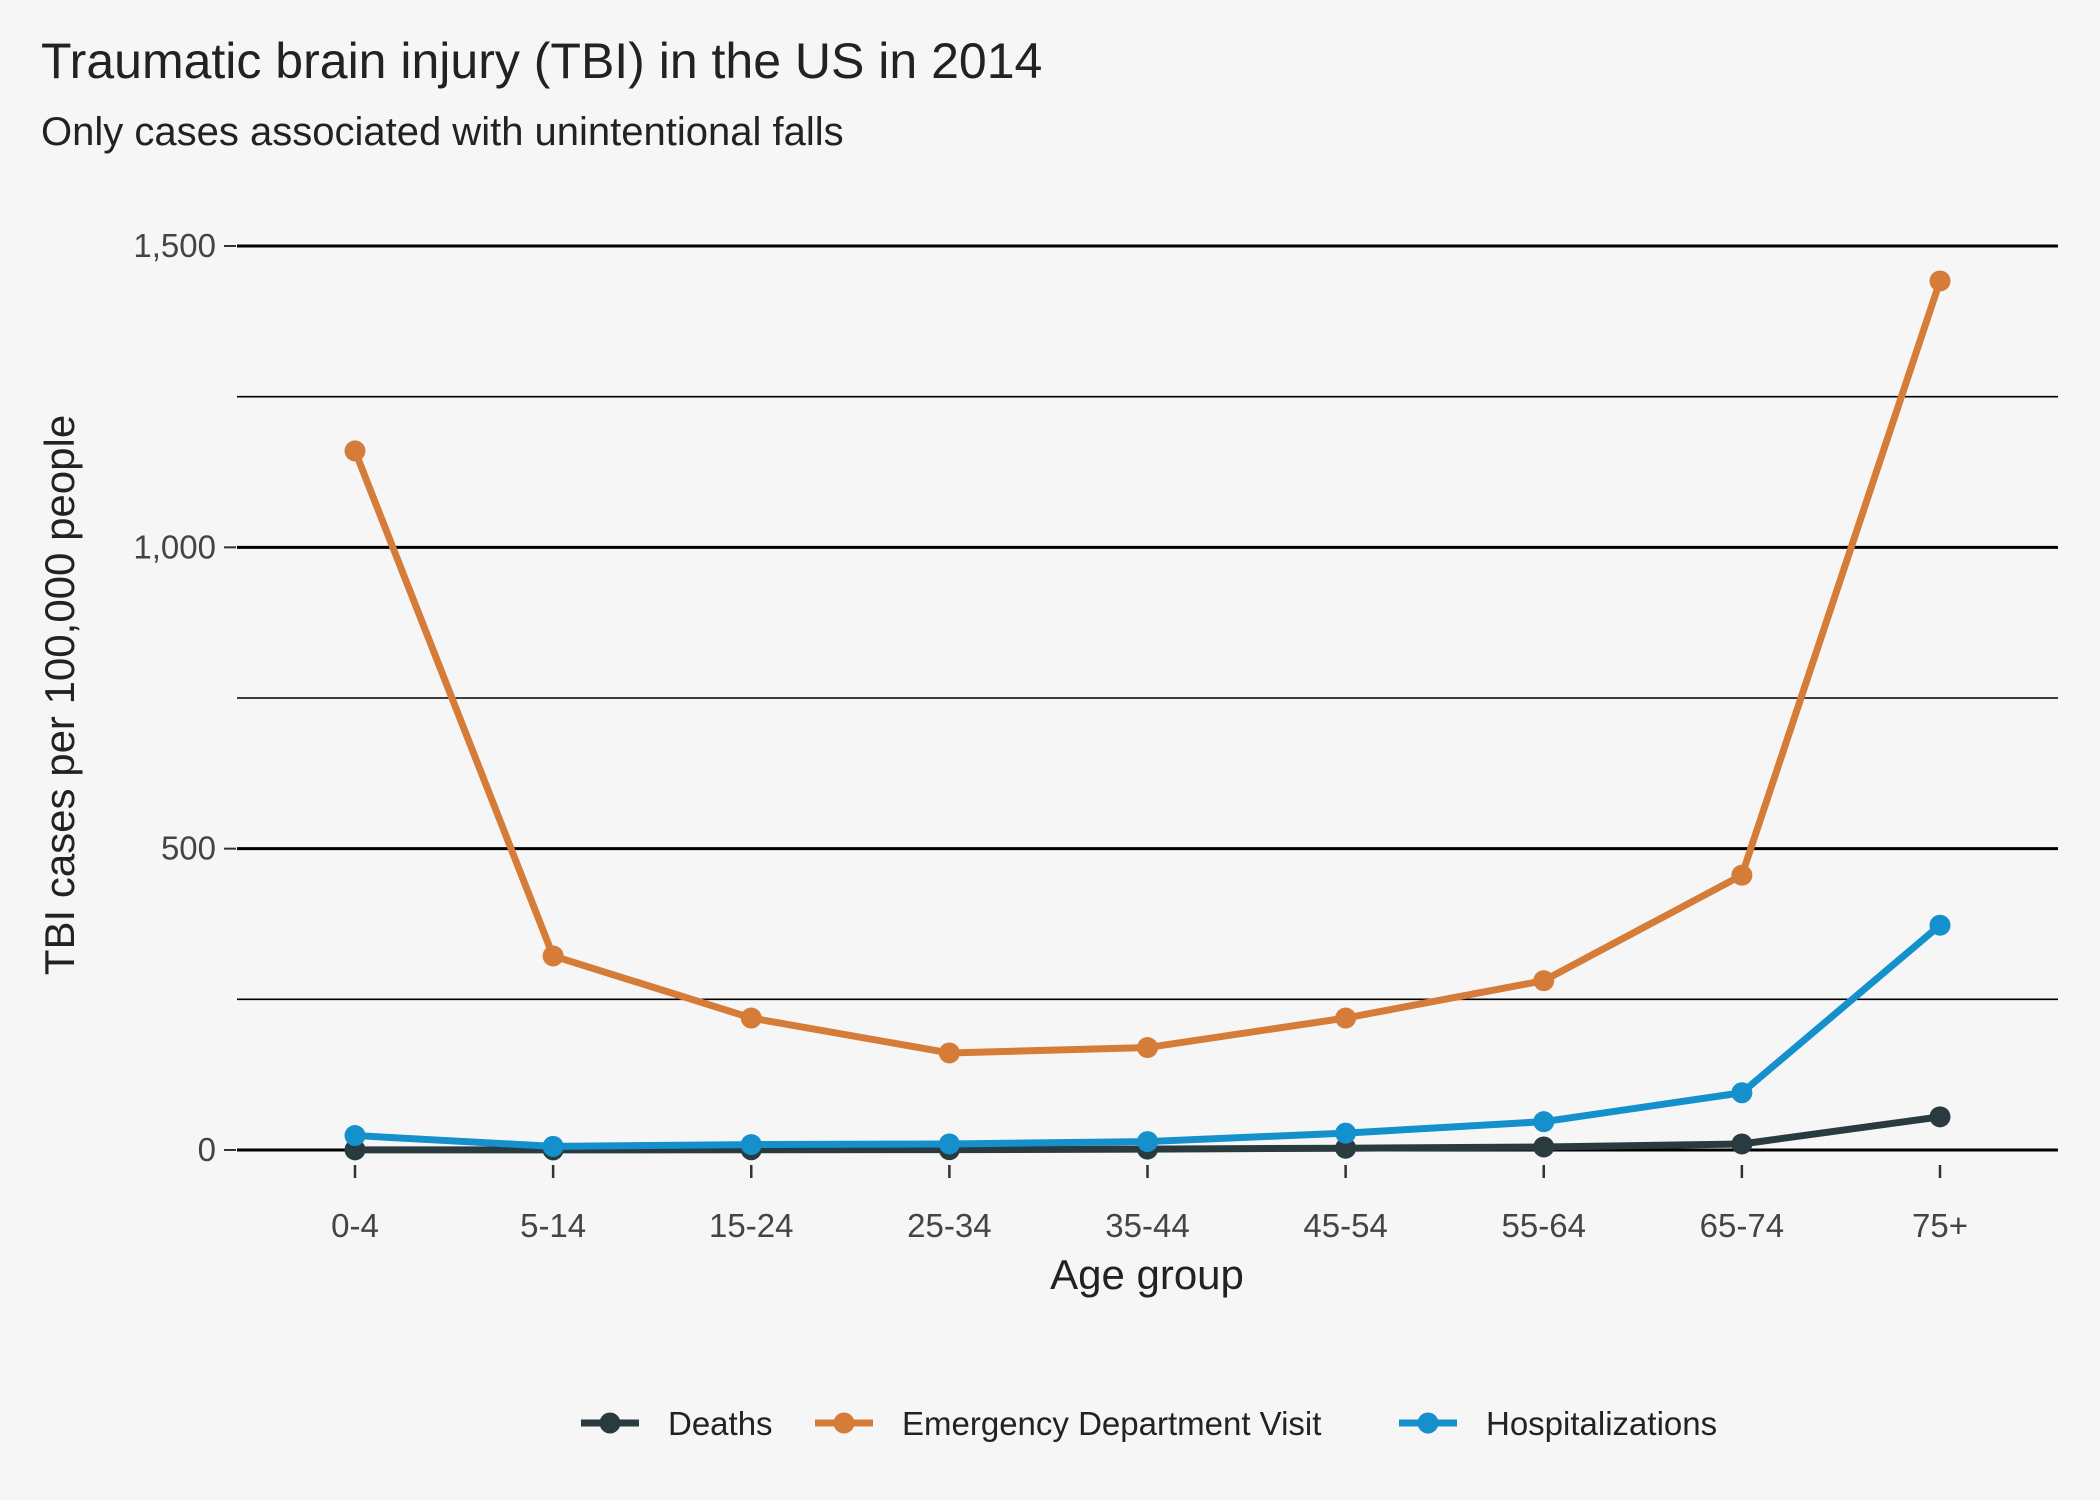 This screenshot has height=1500, width=2100. What do you see at coordinates (1544, 1225) in the screenshot?
I see `x-tick-label: 55-64` at bounding box center [1544, 1225].